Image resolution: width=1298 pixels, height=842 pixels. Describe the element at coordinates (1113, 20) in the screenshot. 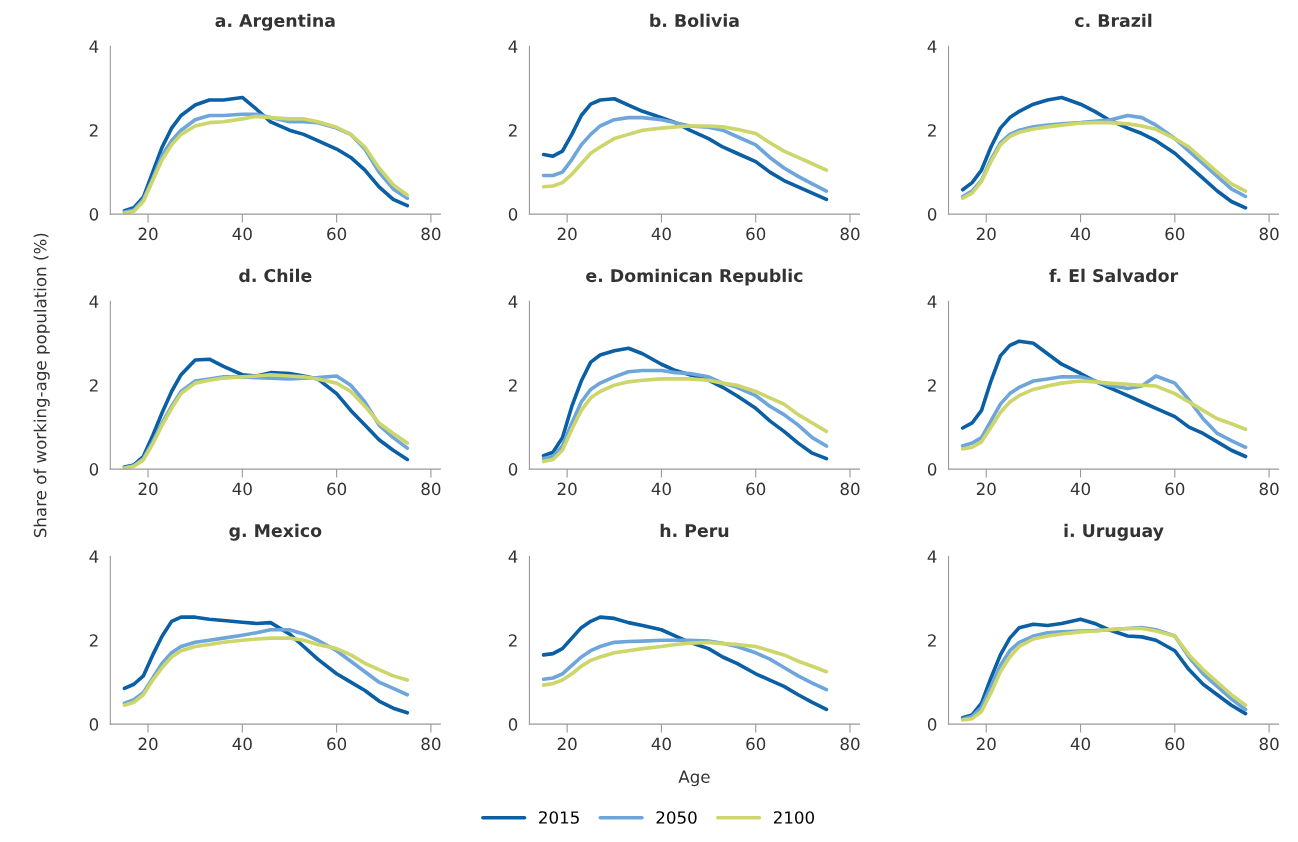

I see `chart-title: c. Brazil` at that location.